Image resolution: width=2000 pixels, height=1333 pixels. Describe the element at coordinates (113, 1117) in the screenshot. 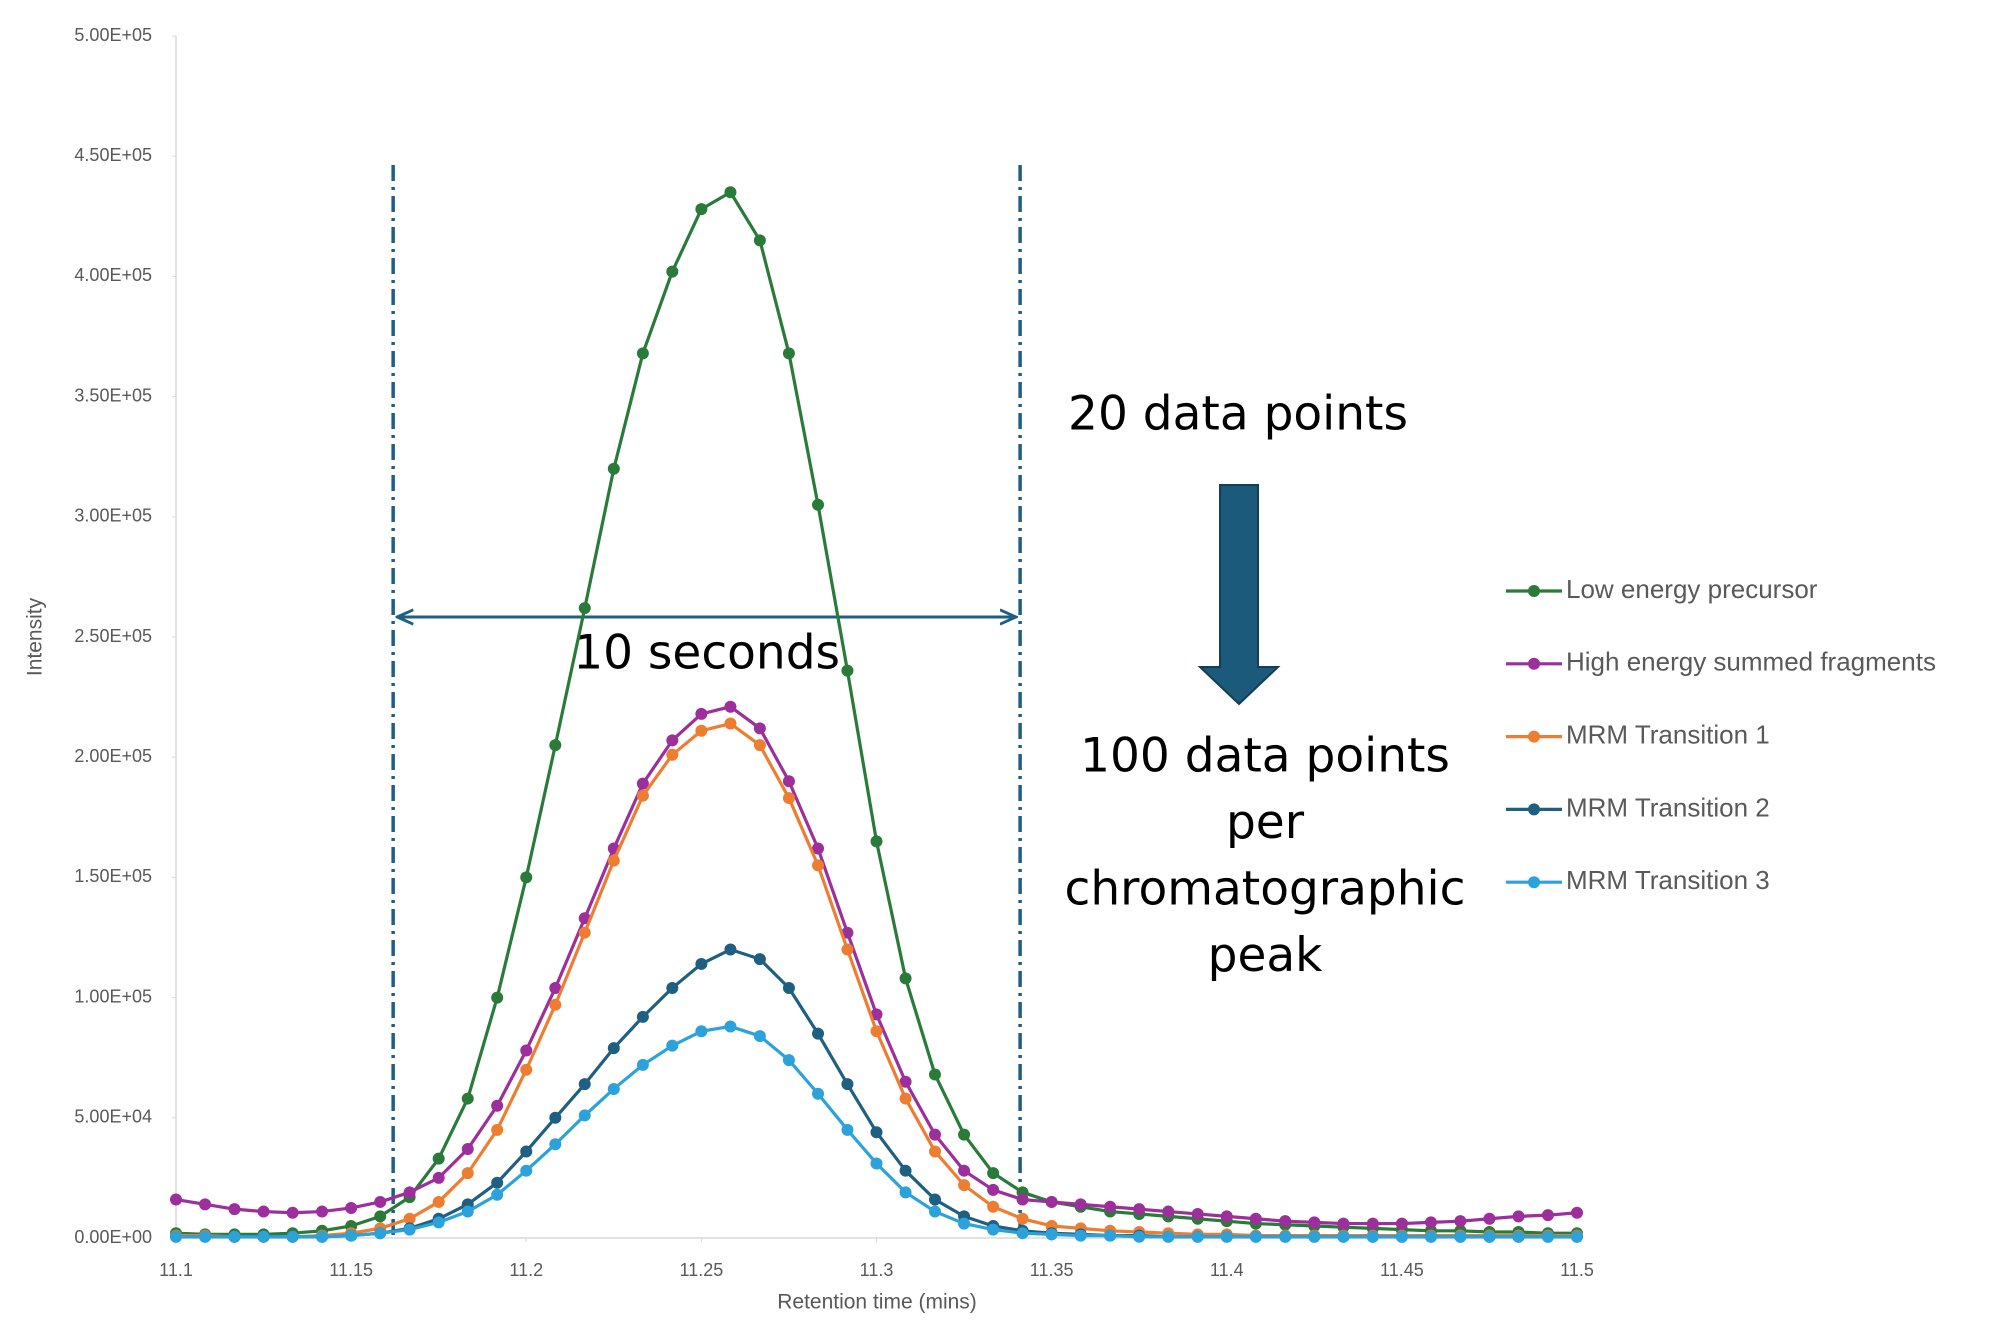

I see `y-tick-label: 5.00E+04` at that location.